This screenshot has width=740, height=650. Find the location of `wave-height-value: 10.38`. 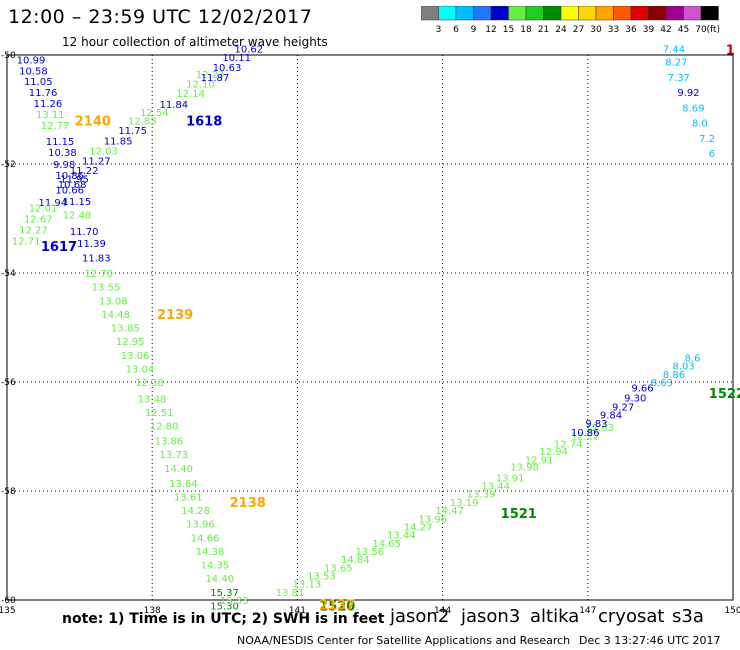

wave-height-value: 10.38 is located at coordinates (62, 153).